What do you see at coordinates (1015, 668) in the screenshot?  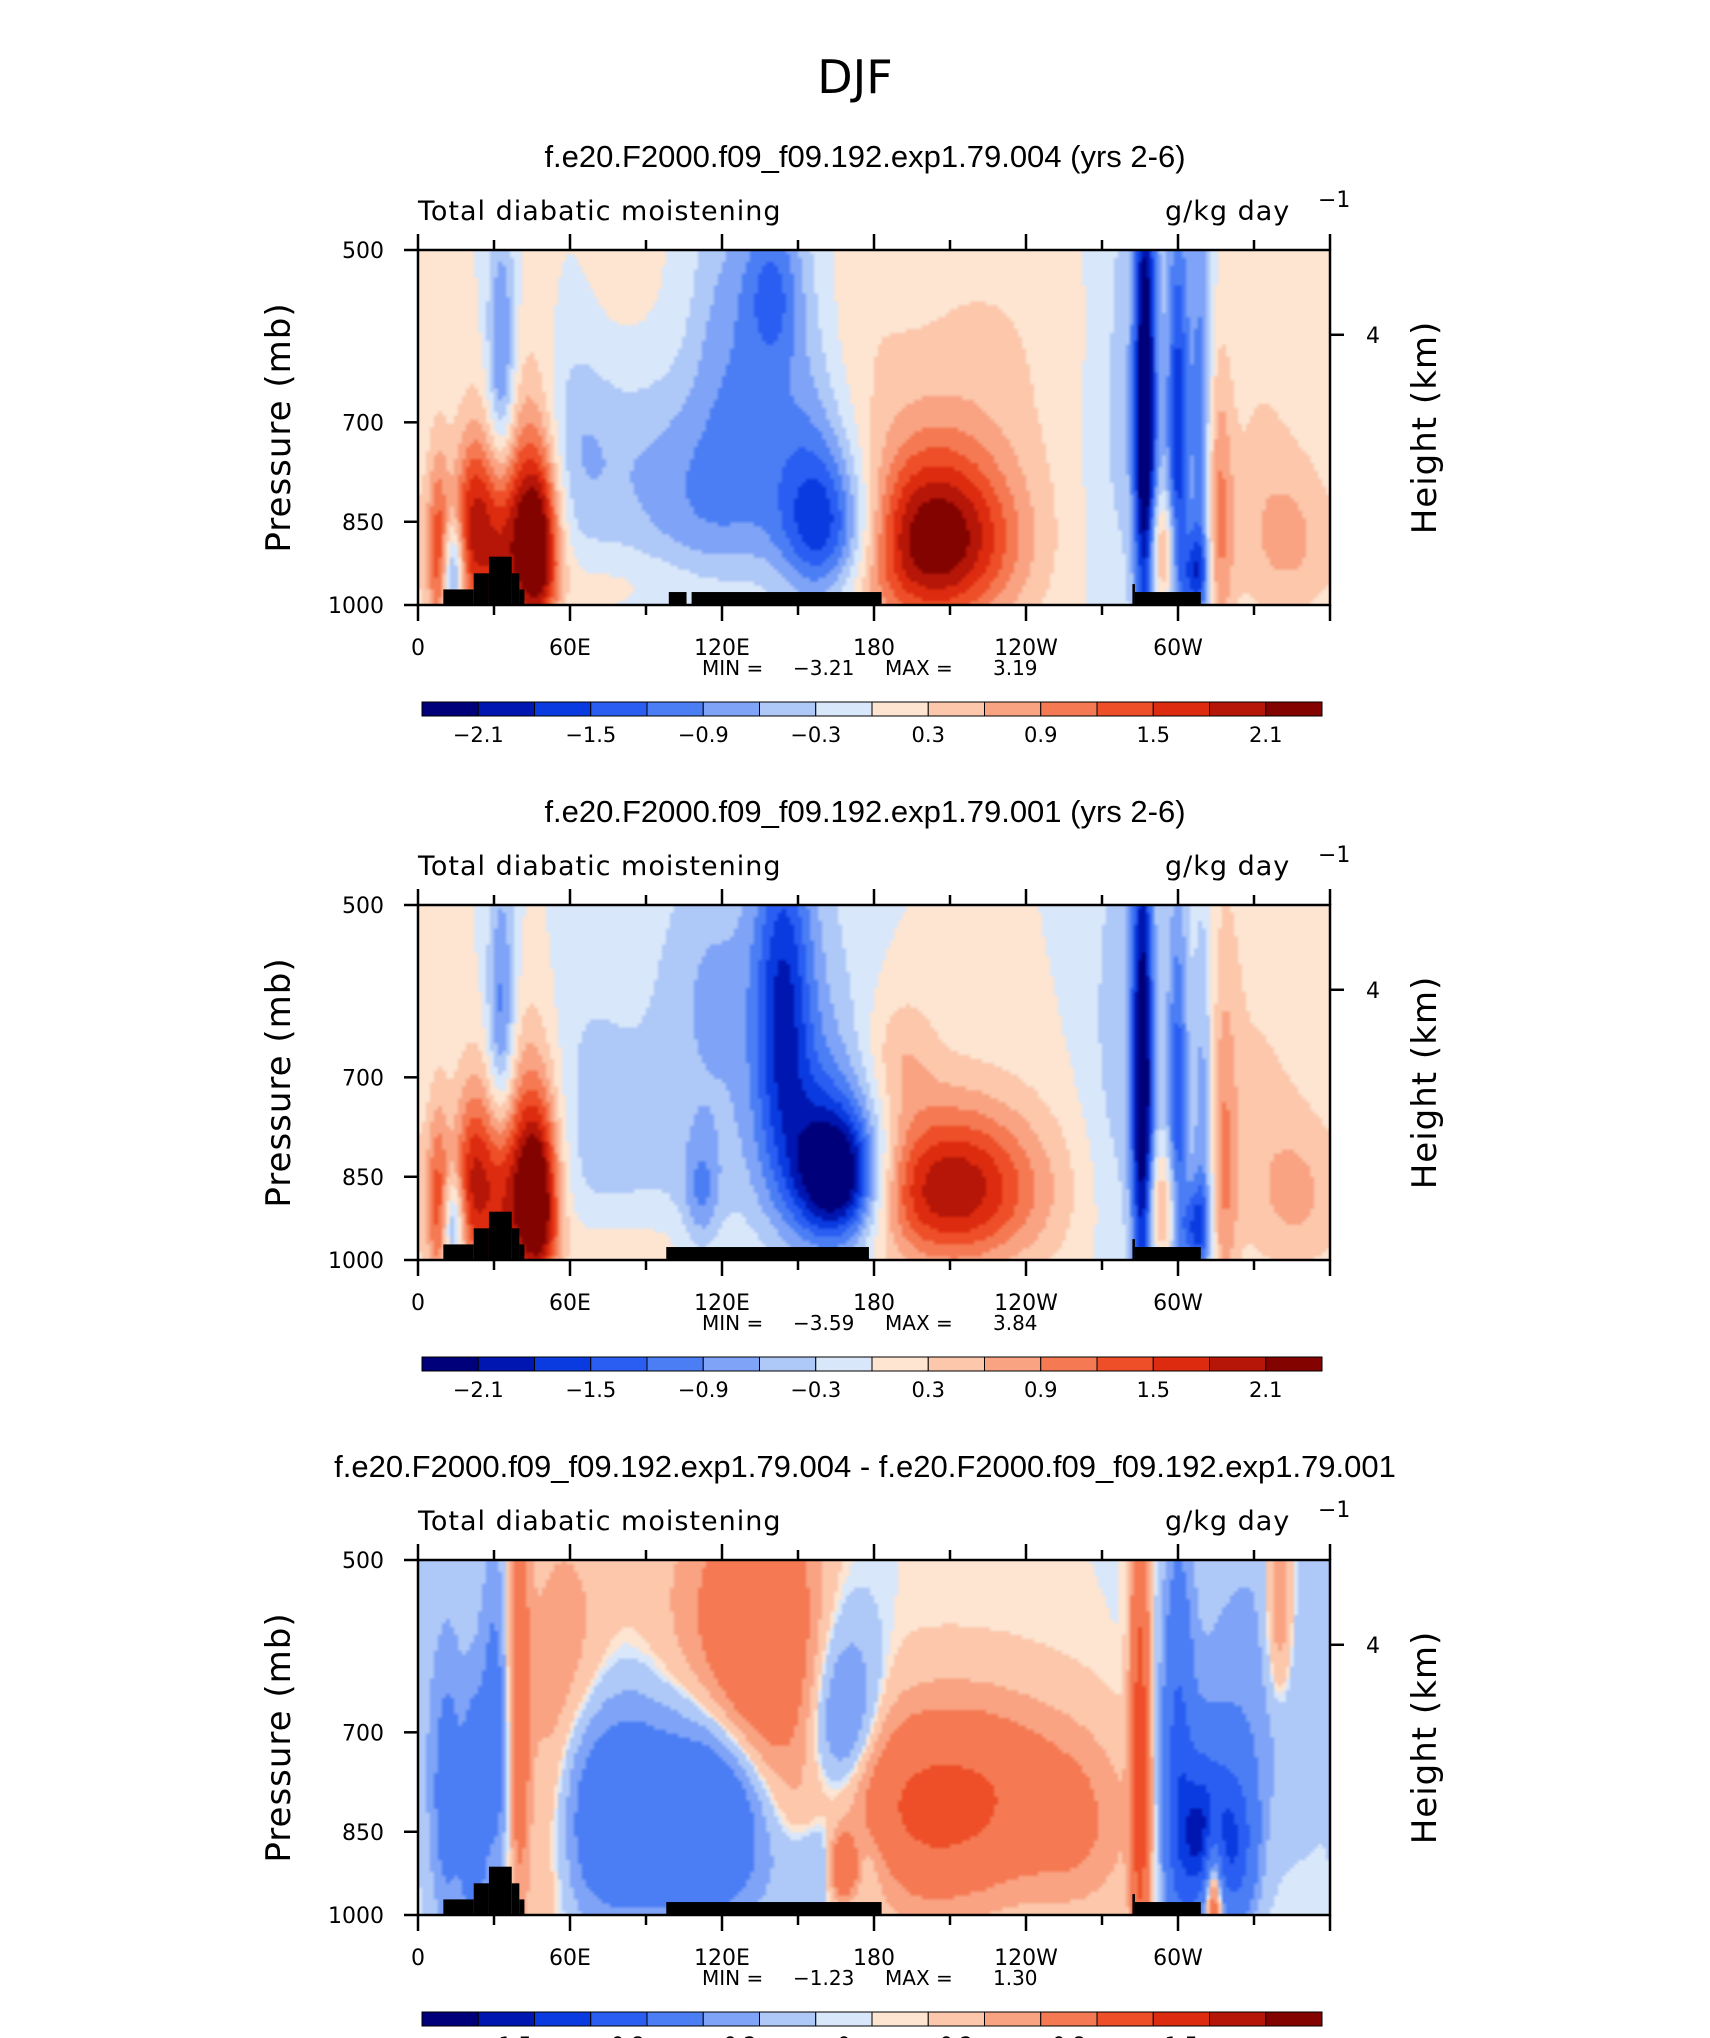 I see `max-value: 3.19` at bounding box center [1015, 668].